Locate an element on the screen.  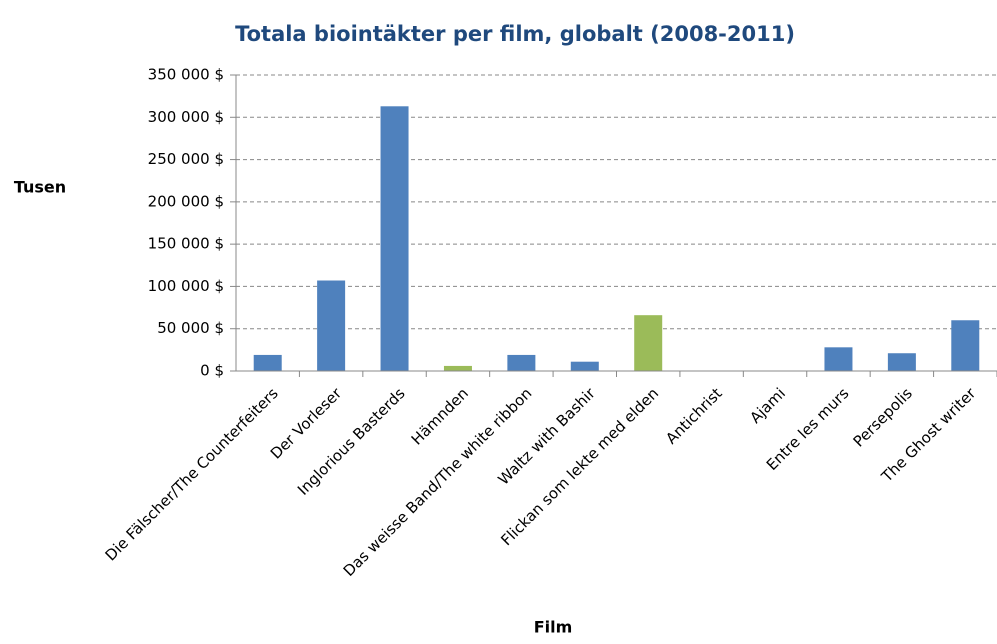
y-tick-label: 350 000 $ is located at coordinates (186, 75).